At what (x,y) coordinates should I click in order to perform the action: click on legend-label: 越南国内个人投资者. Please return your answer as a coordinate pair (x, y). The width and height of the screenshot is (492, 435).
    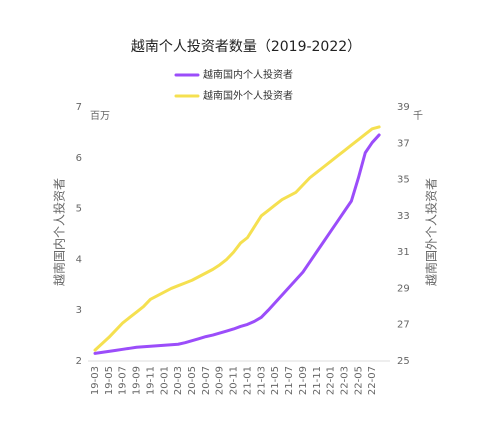
    Looking at the image, I should click on (248, 74).